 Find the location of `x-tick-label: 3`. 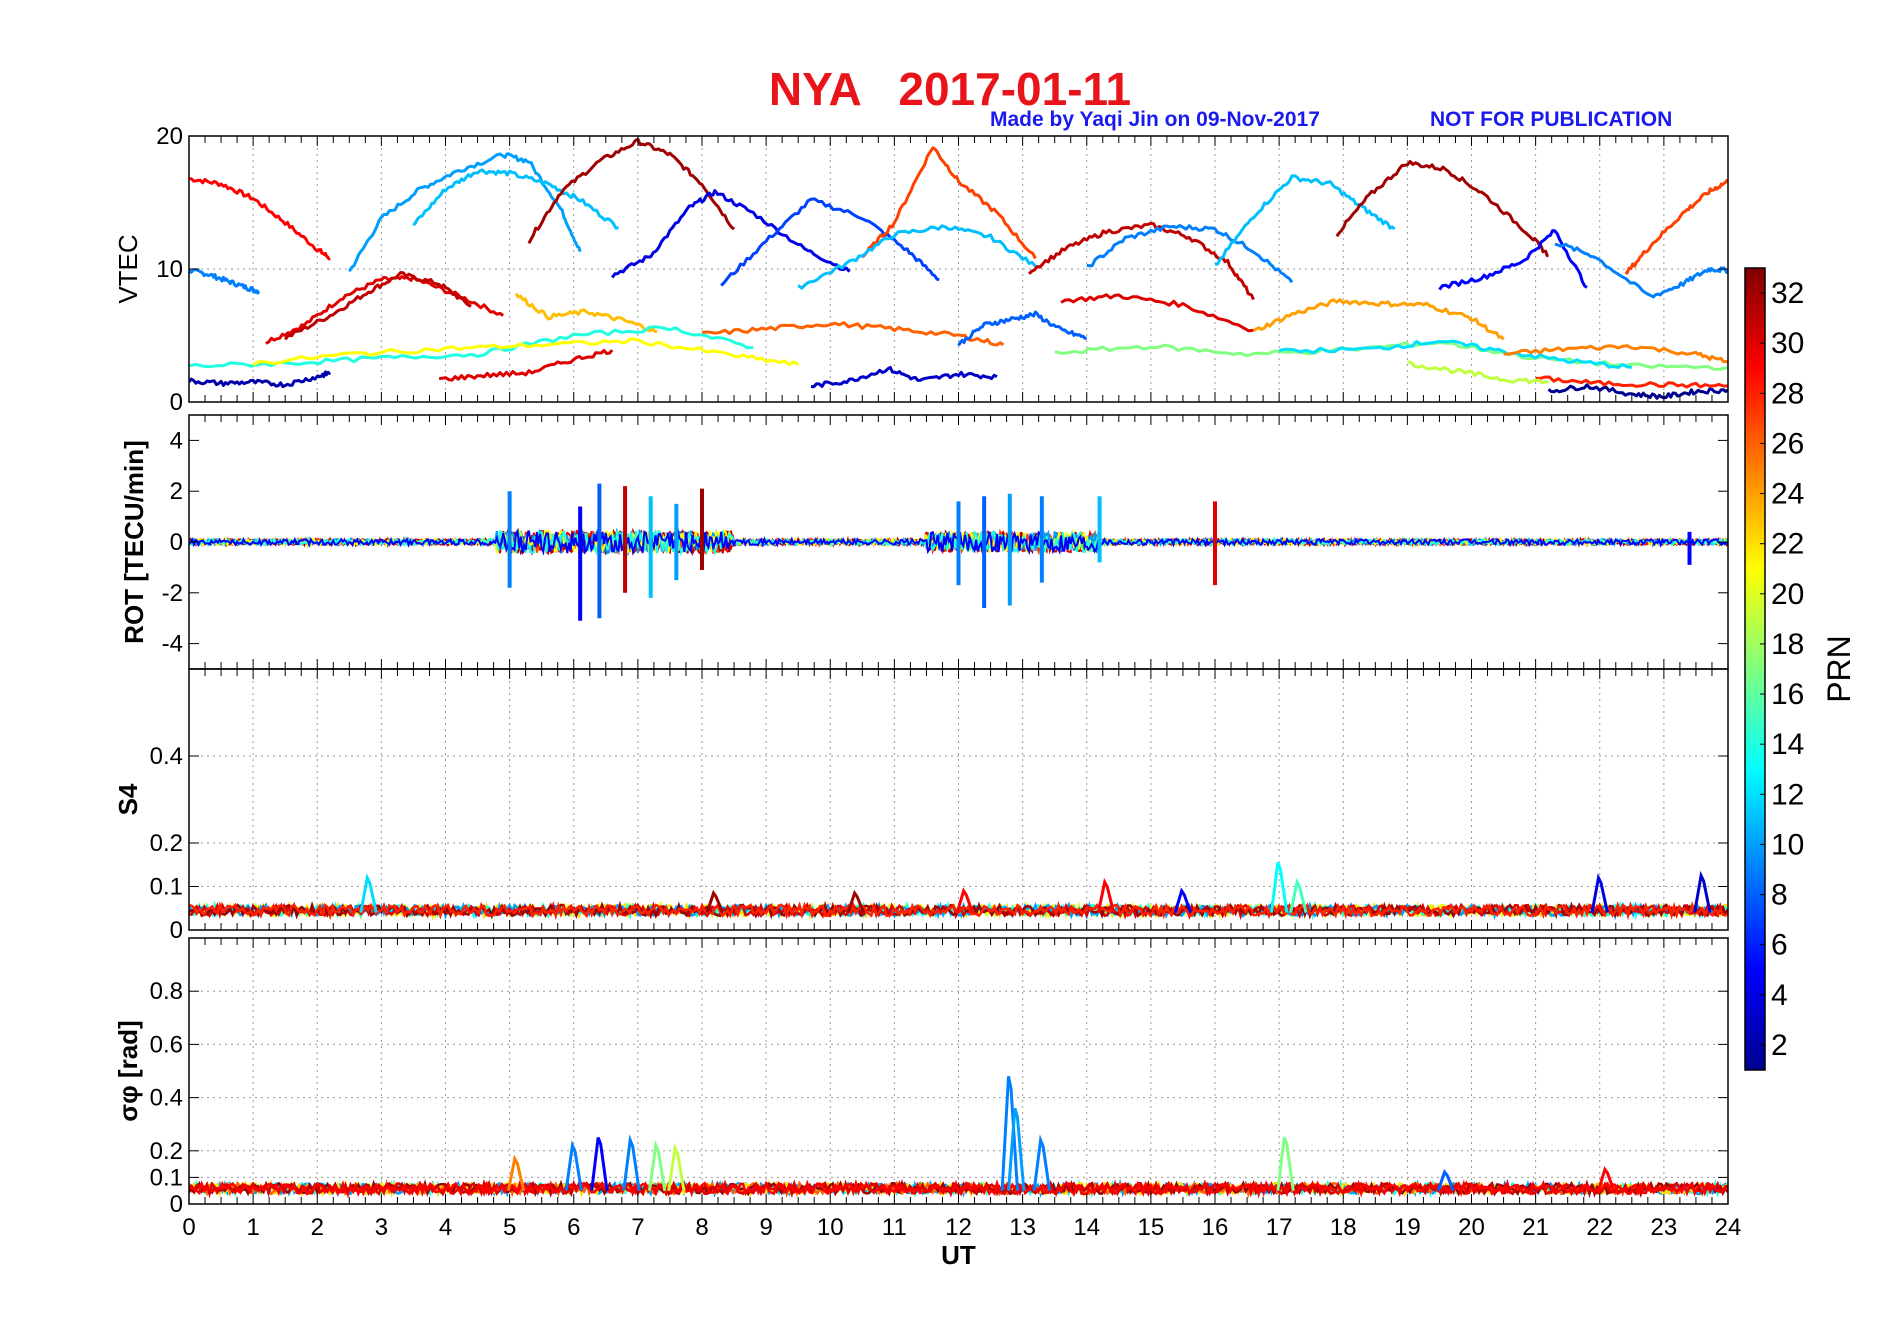

x-tick-label: 3 is located at coordinates (381, 1227).